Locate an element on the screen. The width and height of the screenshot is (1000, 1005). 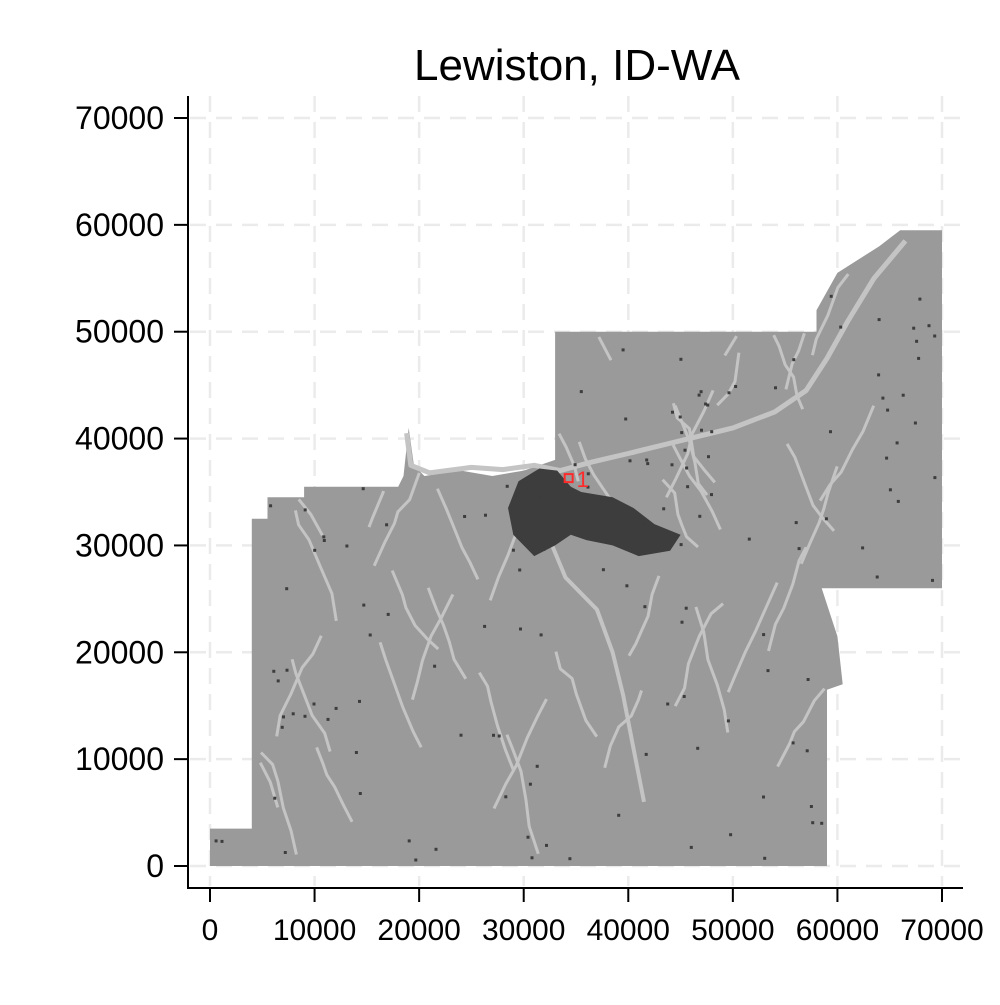
x-tick-label: 70000 is located at coordinates (941, 930).